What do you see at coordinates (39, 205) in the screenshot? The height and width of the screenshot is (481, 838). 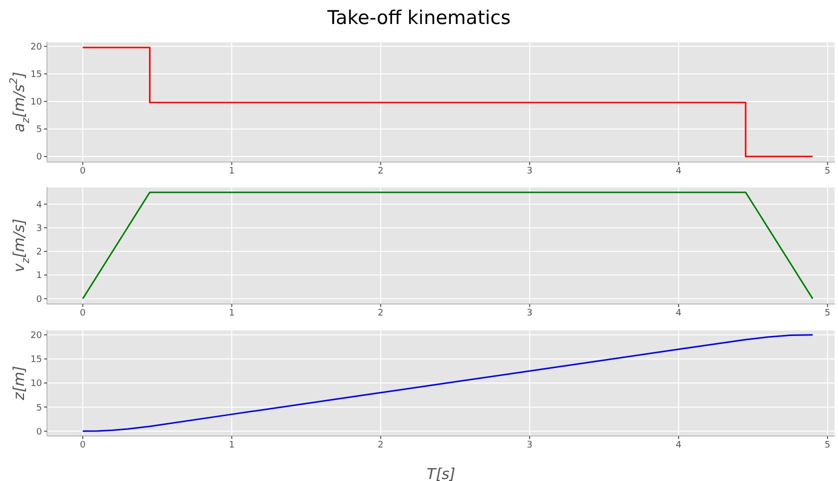 I see `y-tick-label: 4` at bounding box center [39, 205].